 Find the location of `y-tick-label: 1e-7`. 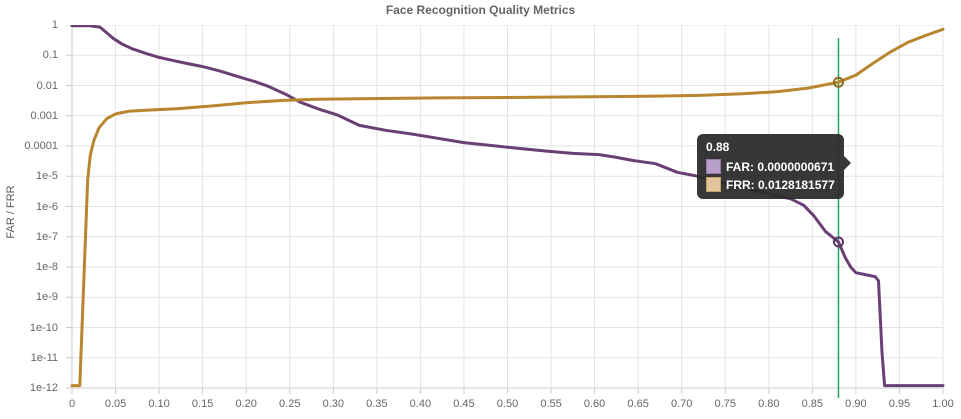

y-tick-label: 1e-7 is located at coordinates (46, 236).